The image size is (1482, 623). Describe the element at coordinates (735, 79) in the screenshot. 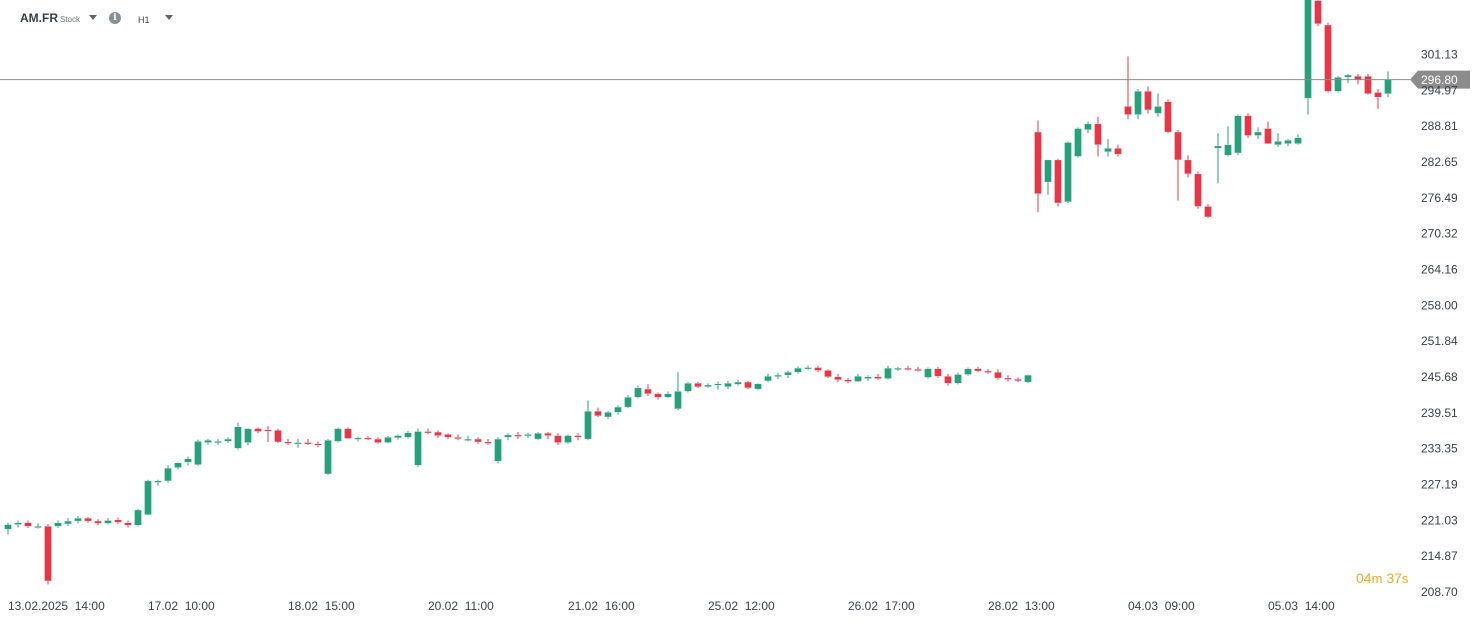

I see `current-price-line-layer: 296.80` at that location.